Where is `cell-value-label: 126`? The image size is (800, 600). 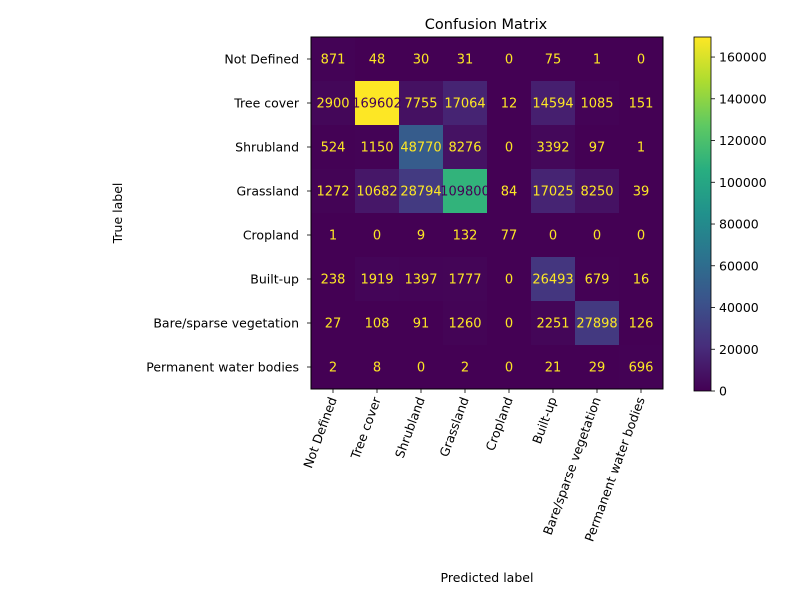
cell-value-label: 126 is located at coordinates (641, 324).